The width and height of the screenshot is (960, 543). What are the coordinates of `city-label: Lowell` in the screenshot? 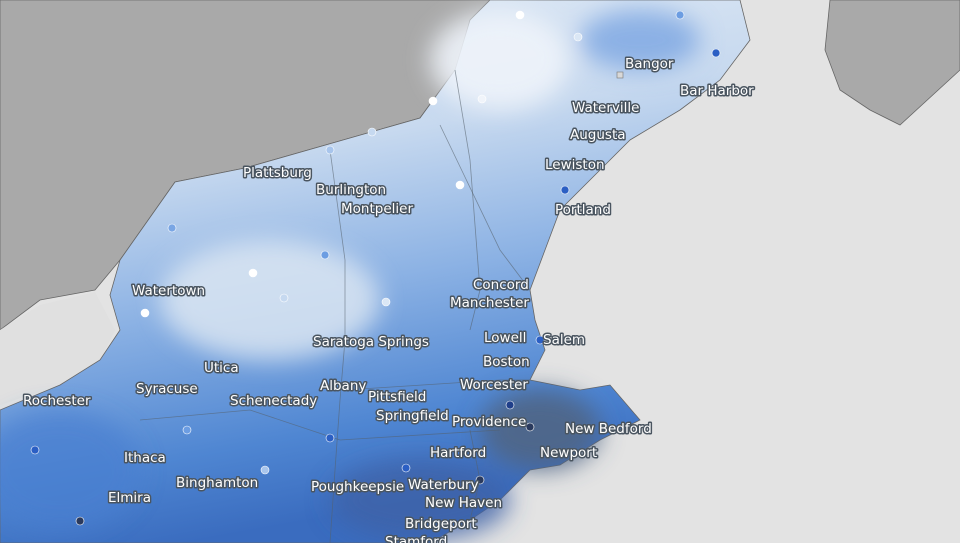 It's located at (505, 338).